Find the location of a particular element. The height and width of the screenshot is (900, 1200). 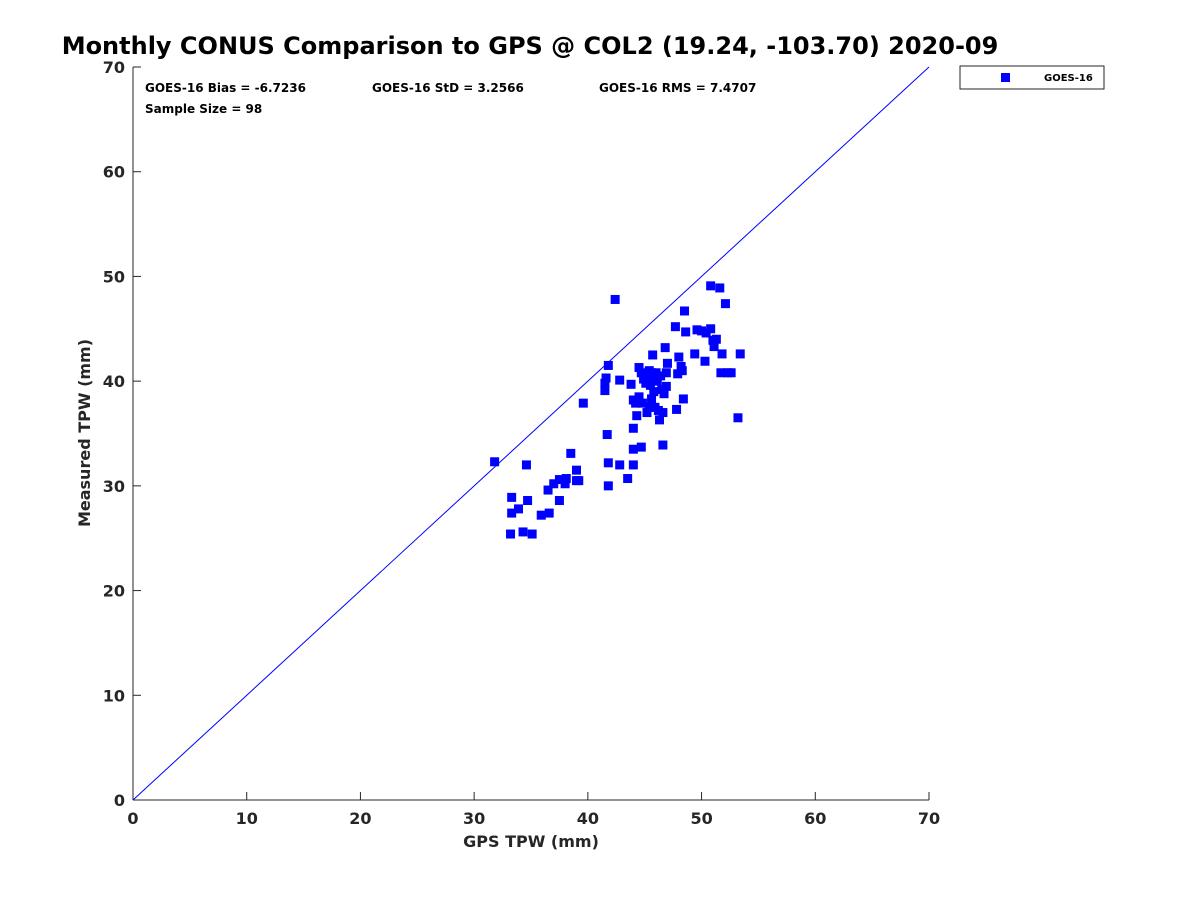

x-tick-label: 0 is located at coordinates (132, 818).